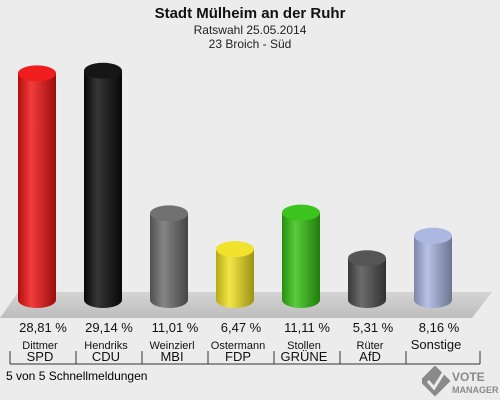 The width and height of the screenshot is (500, 400). What do you see at coordinates (77, 376) in the screenshot?
I see `report-status: 5 von 5 Schnellmeldungen` at bounding box center [77, 376].